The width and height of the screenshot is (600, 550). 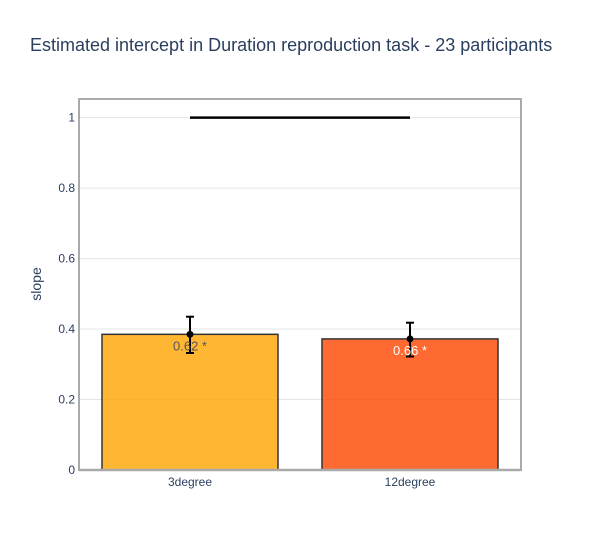 What do you see at coordinates (71, 118) in the screenshot?
I see `y-tick-label: 1` at bounding box center [71, 118].